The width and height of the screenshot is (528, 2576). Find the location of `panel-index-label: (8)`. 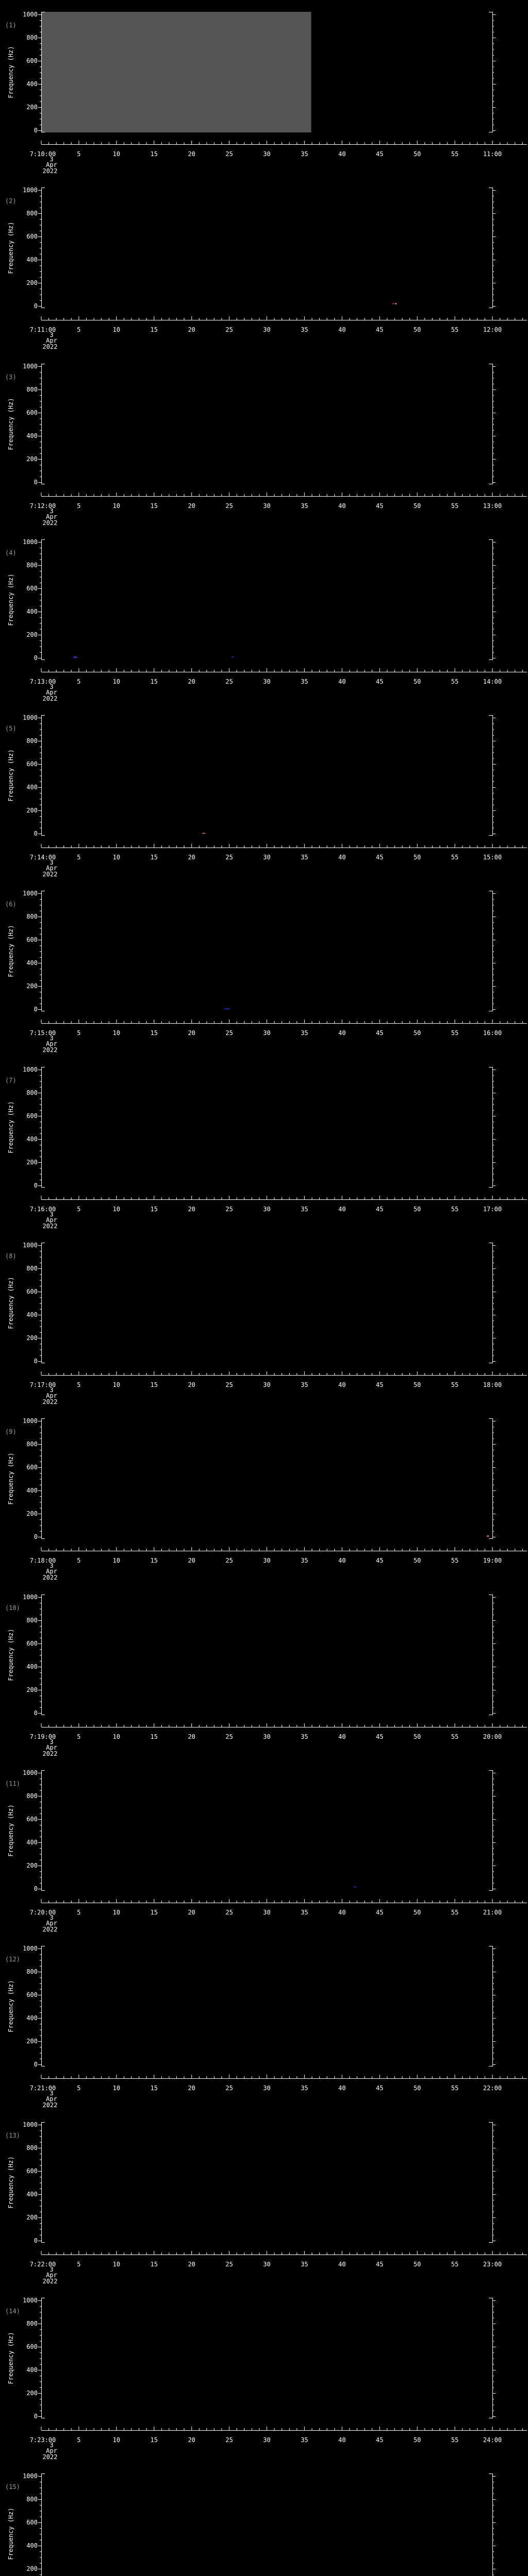

panel-index-label: (8) is located at coordinates (10, 1256).